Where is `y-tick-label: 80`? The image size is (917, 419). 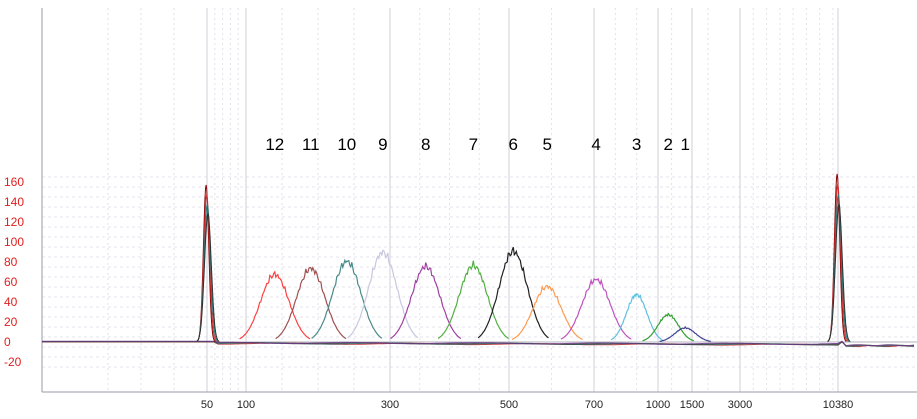 y-tick-label: 80 is located at coordinates (11, 262).